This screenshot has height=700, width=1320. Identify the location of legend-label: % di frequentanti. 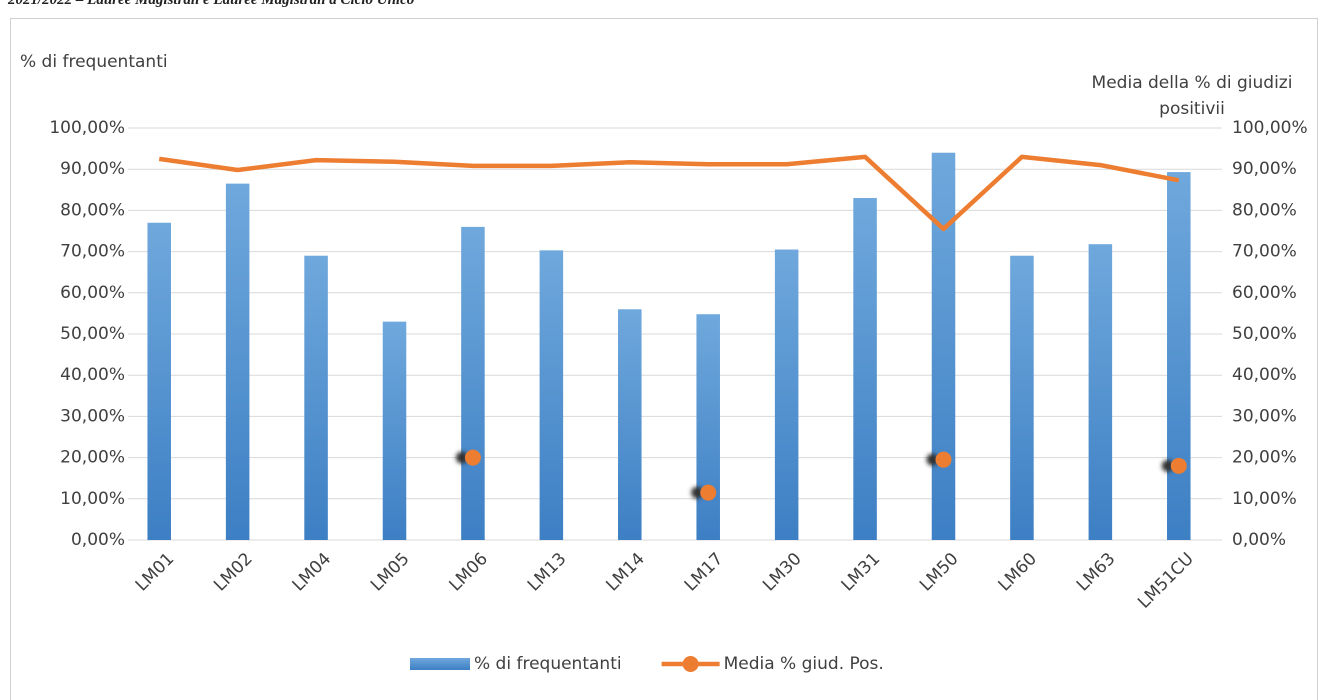
(548, 664).